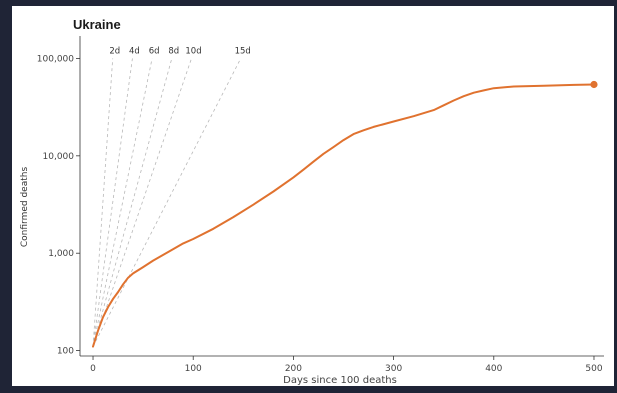 This screenshot has width=617, height=393. Describe the element at coordinates (593, 369) in the screenshot. I see `x-tick-label: 500` at that location.